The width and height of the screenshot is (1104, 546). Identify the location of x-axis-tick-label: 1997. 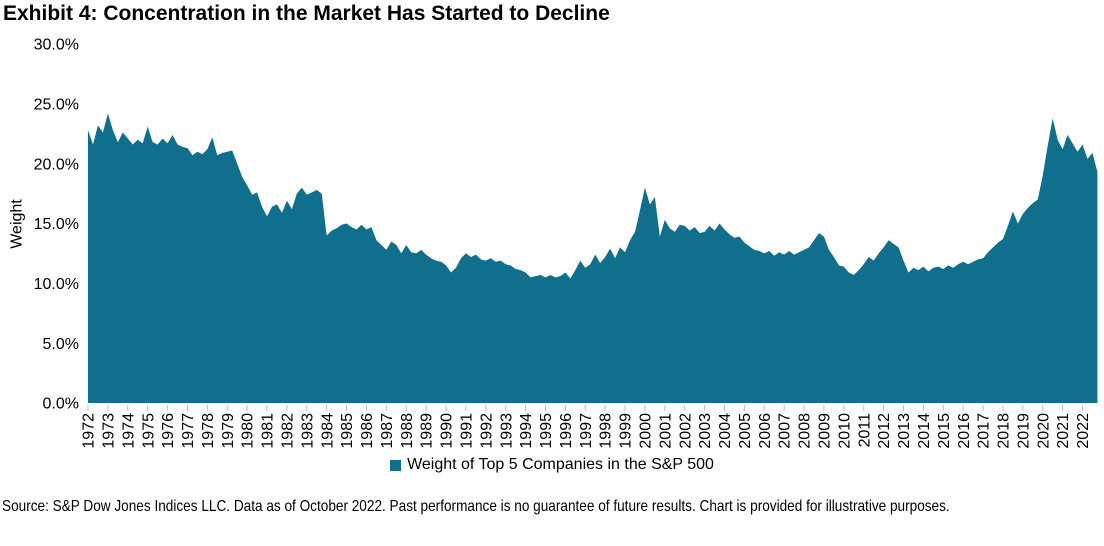
(586, 431).